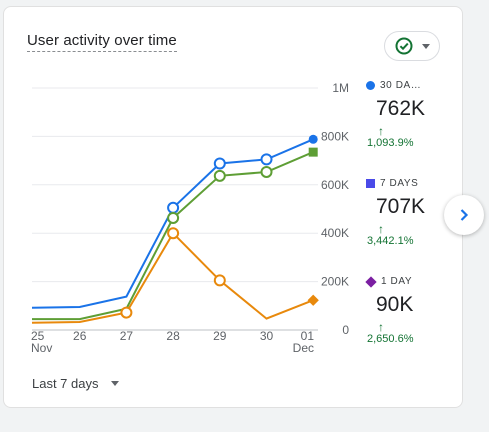 The width and height of the screenshot is (489, 432). I want to click on x-tick-label: 27, so click(127, 336).